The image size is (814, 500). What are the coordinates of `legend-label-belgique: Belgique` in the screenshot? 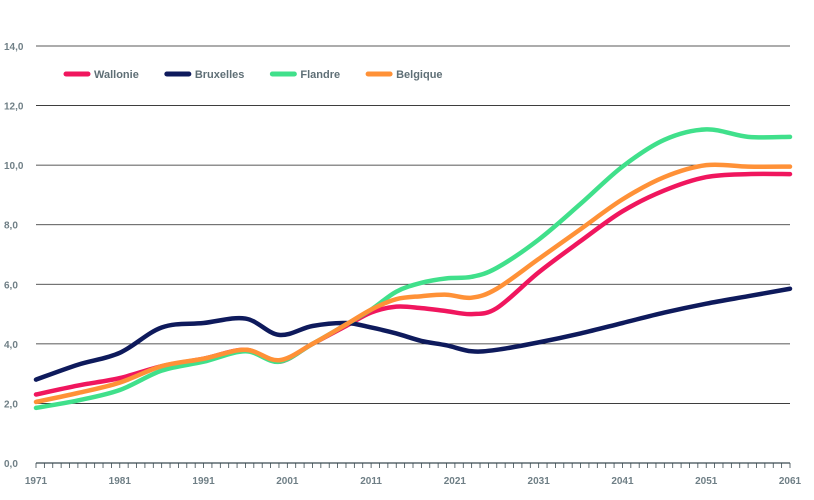 It's located at (419, 75).